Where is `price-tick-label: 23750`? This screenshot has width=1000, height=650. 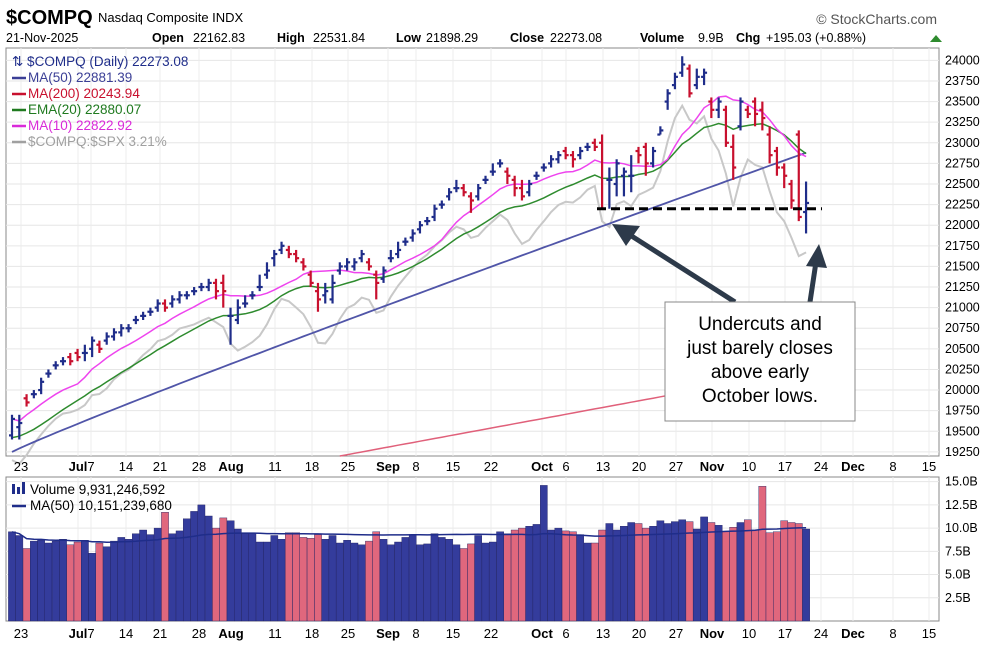 price-tick-label: 23750 is located at coordinates (962, 81).